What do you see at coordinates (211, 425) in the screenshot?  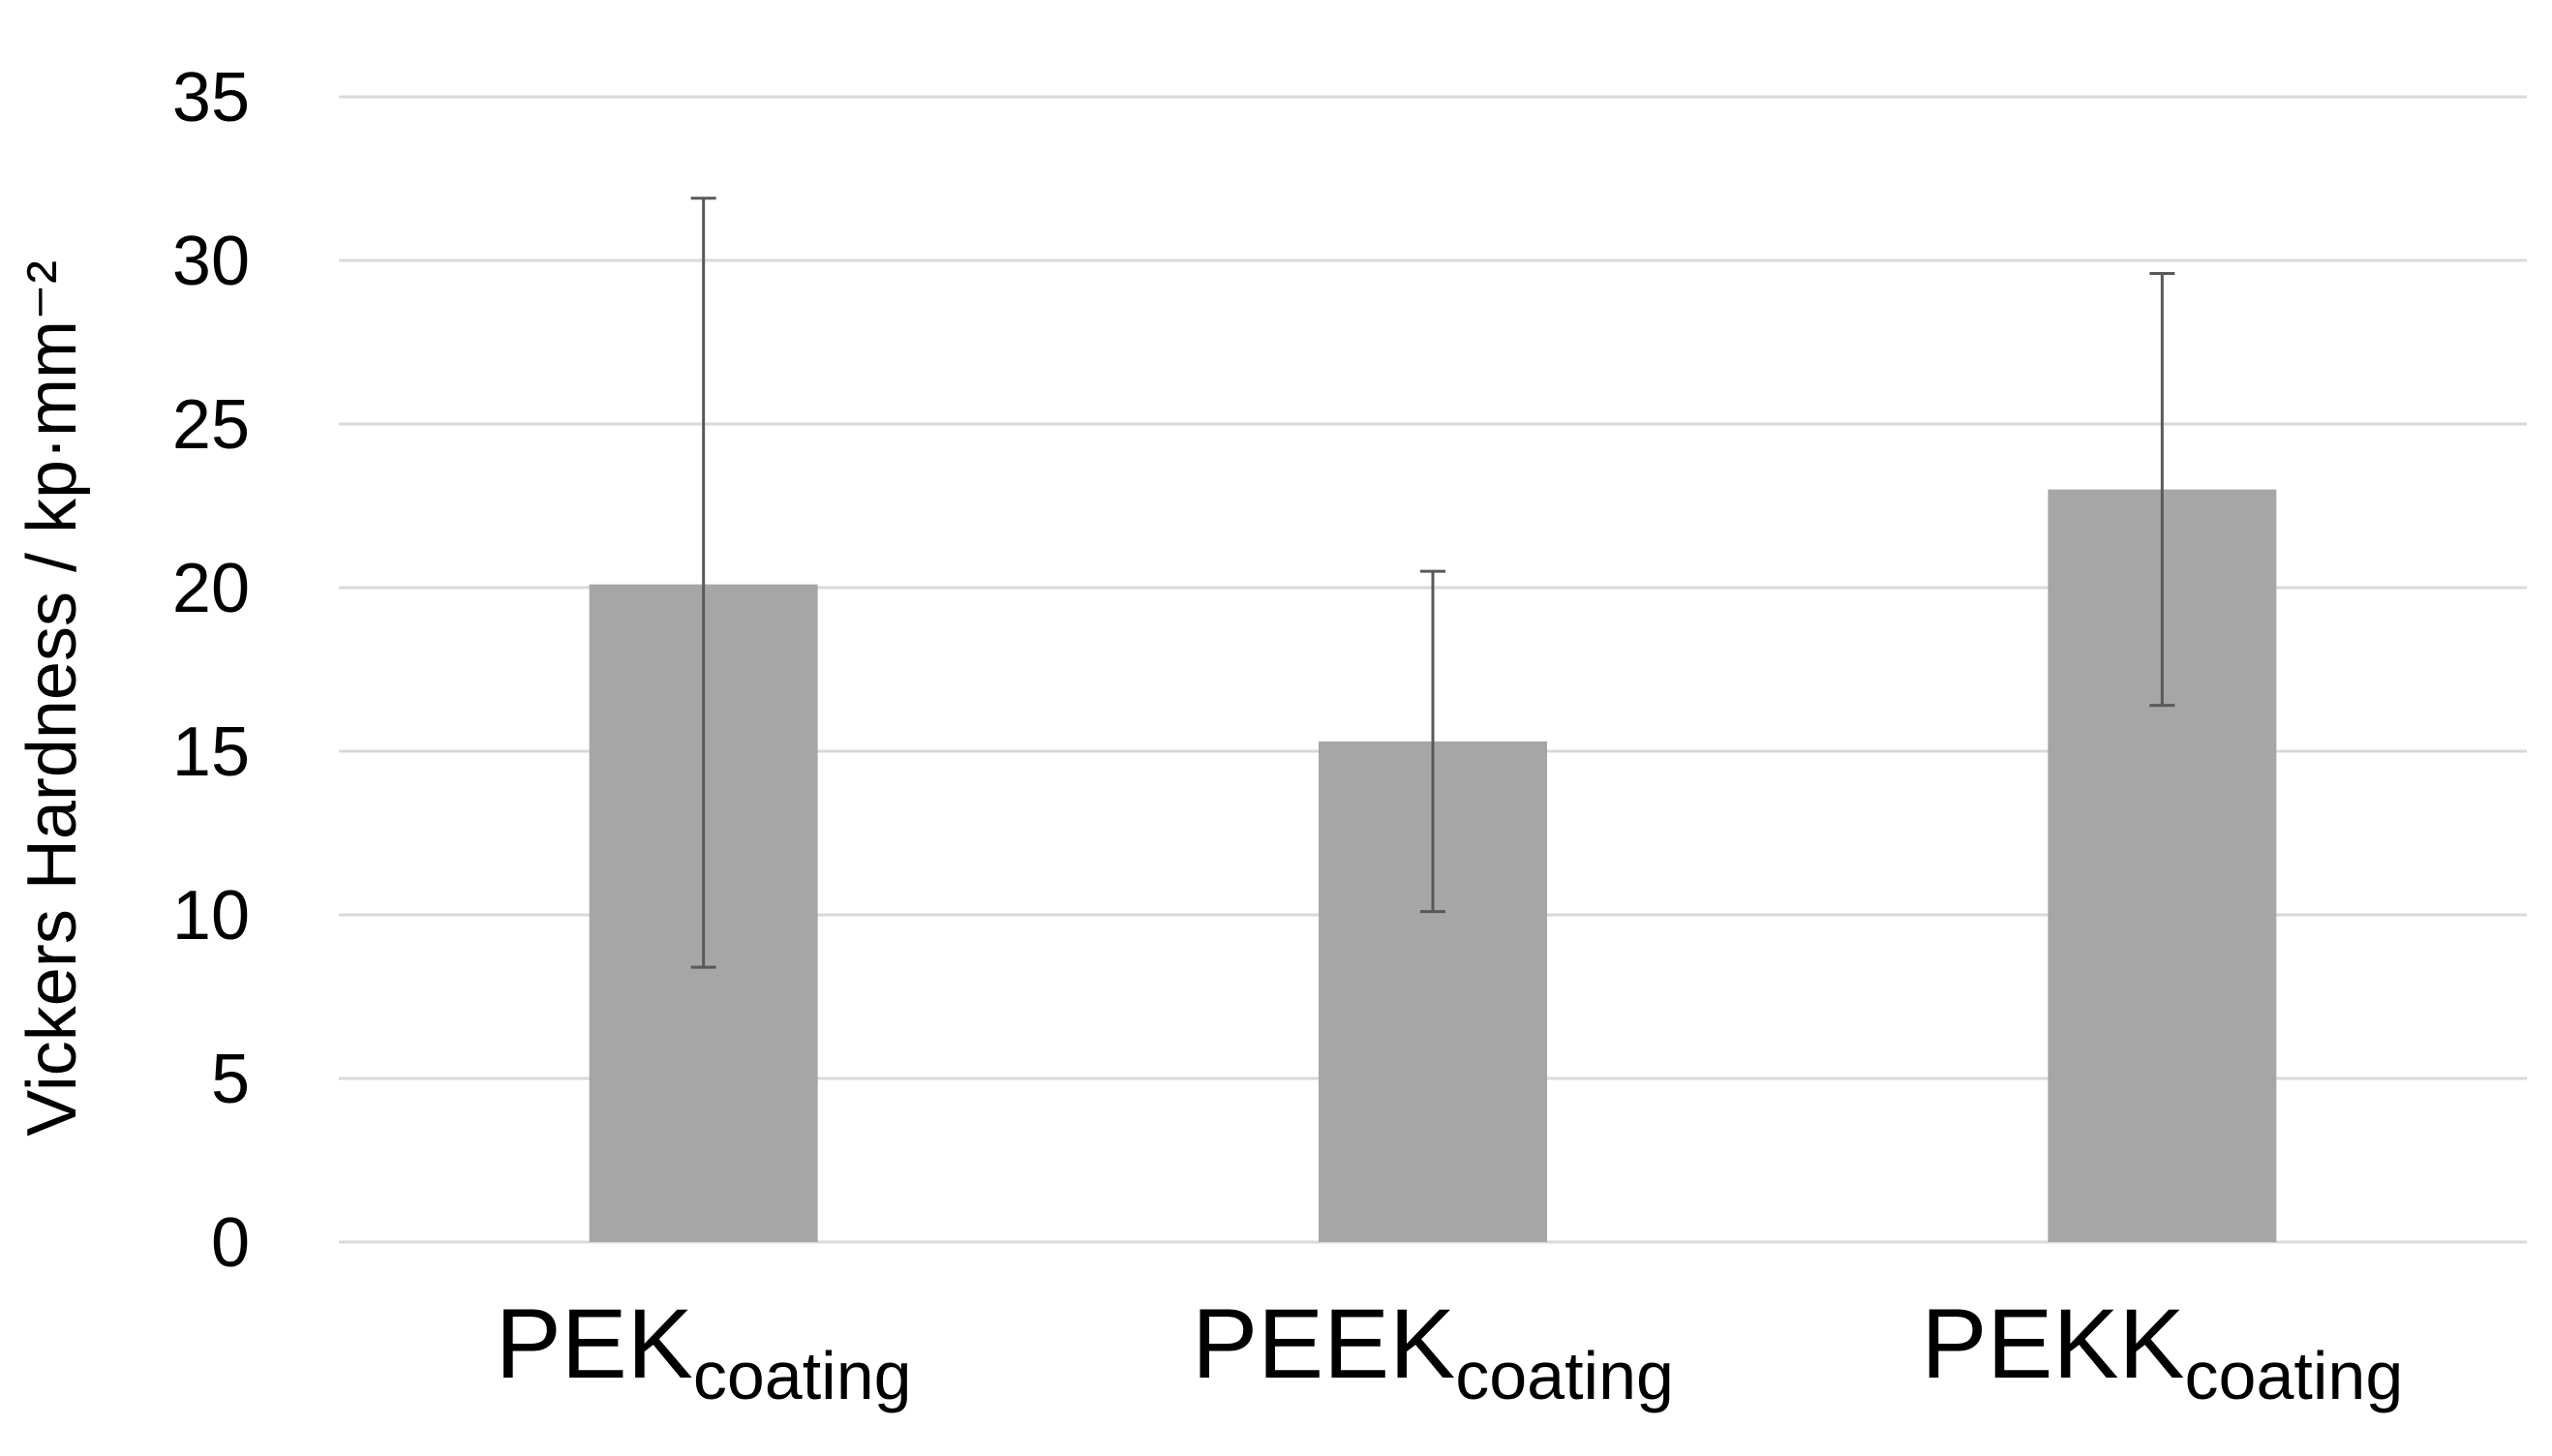 I see `y-tick-label: 25` at bounding box center [211, 425].